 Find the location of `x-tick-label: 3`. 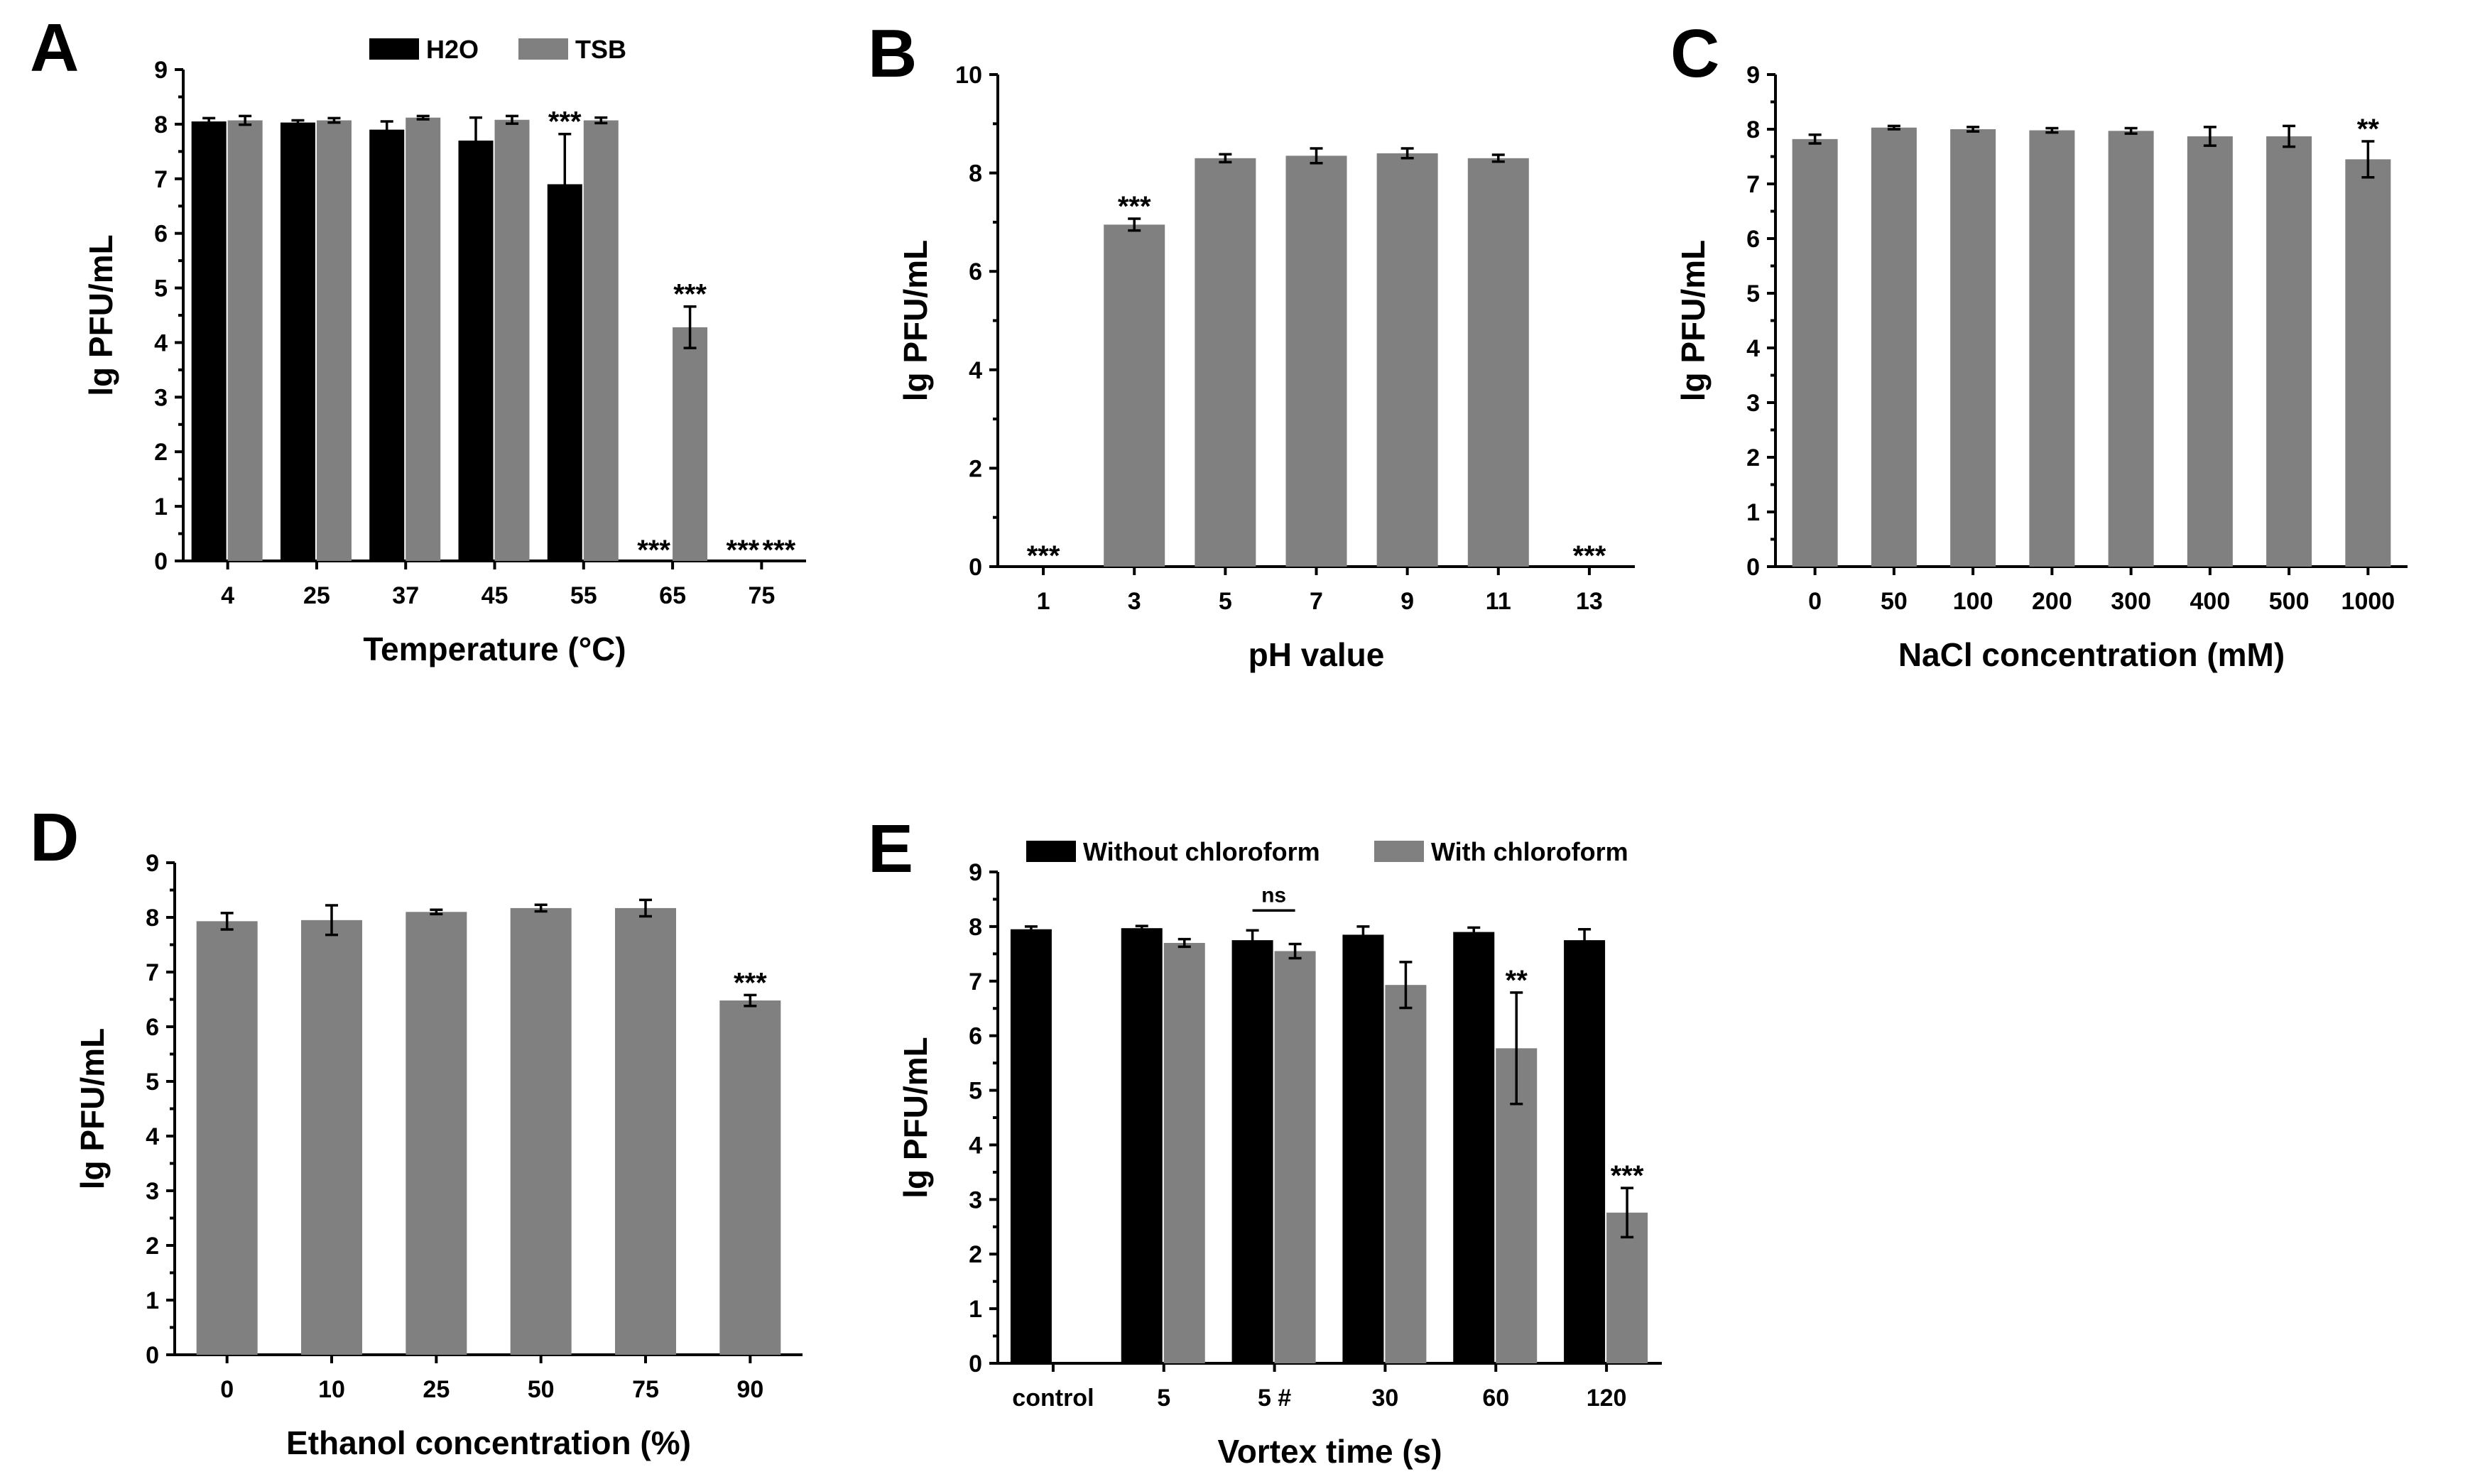

x-tick-label: 3 is located at coordinates (1134, 601).